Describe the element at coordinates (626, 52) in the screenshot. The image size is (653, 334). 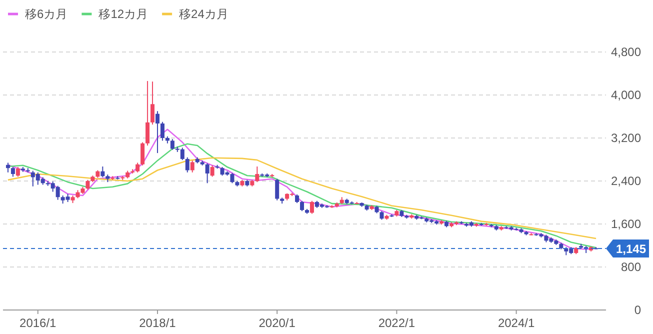
I see `y-tick-label: 4,800` at that location.